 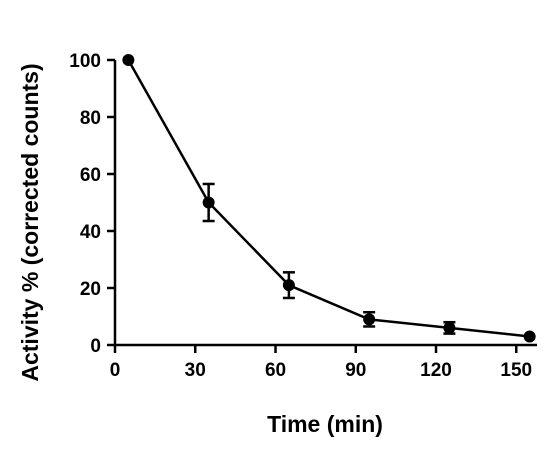 What do you see at coordinates (90, 118) in the screenshot?
I see `y-tick-label: 80` at bounding box center [90, 118].